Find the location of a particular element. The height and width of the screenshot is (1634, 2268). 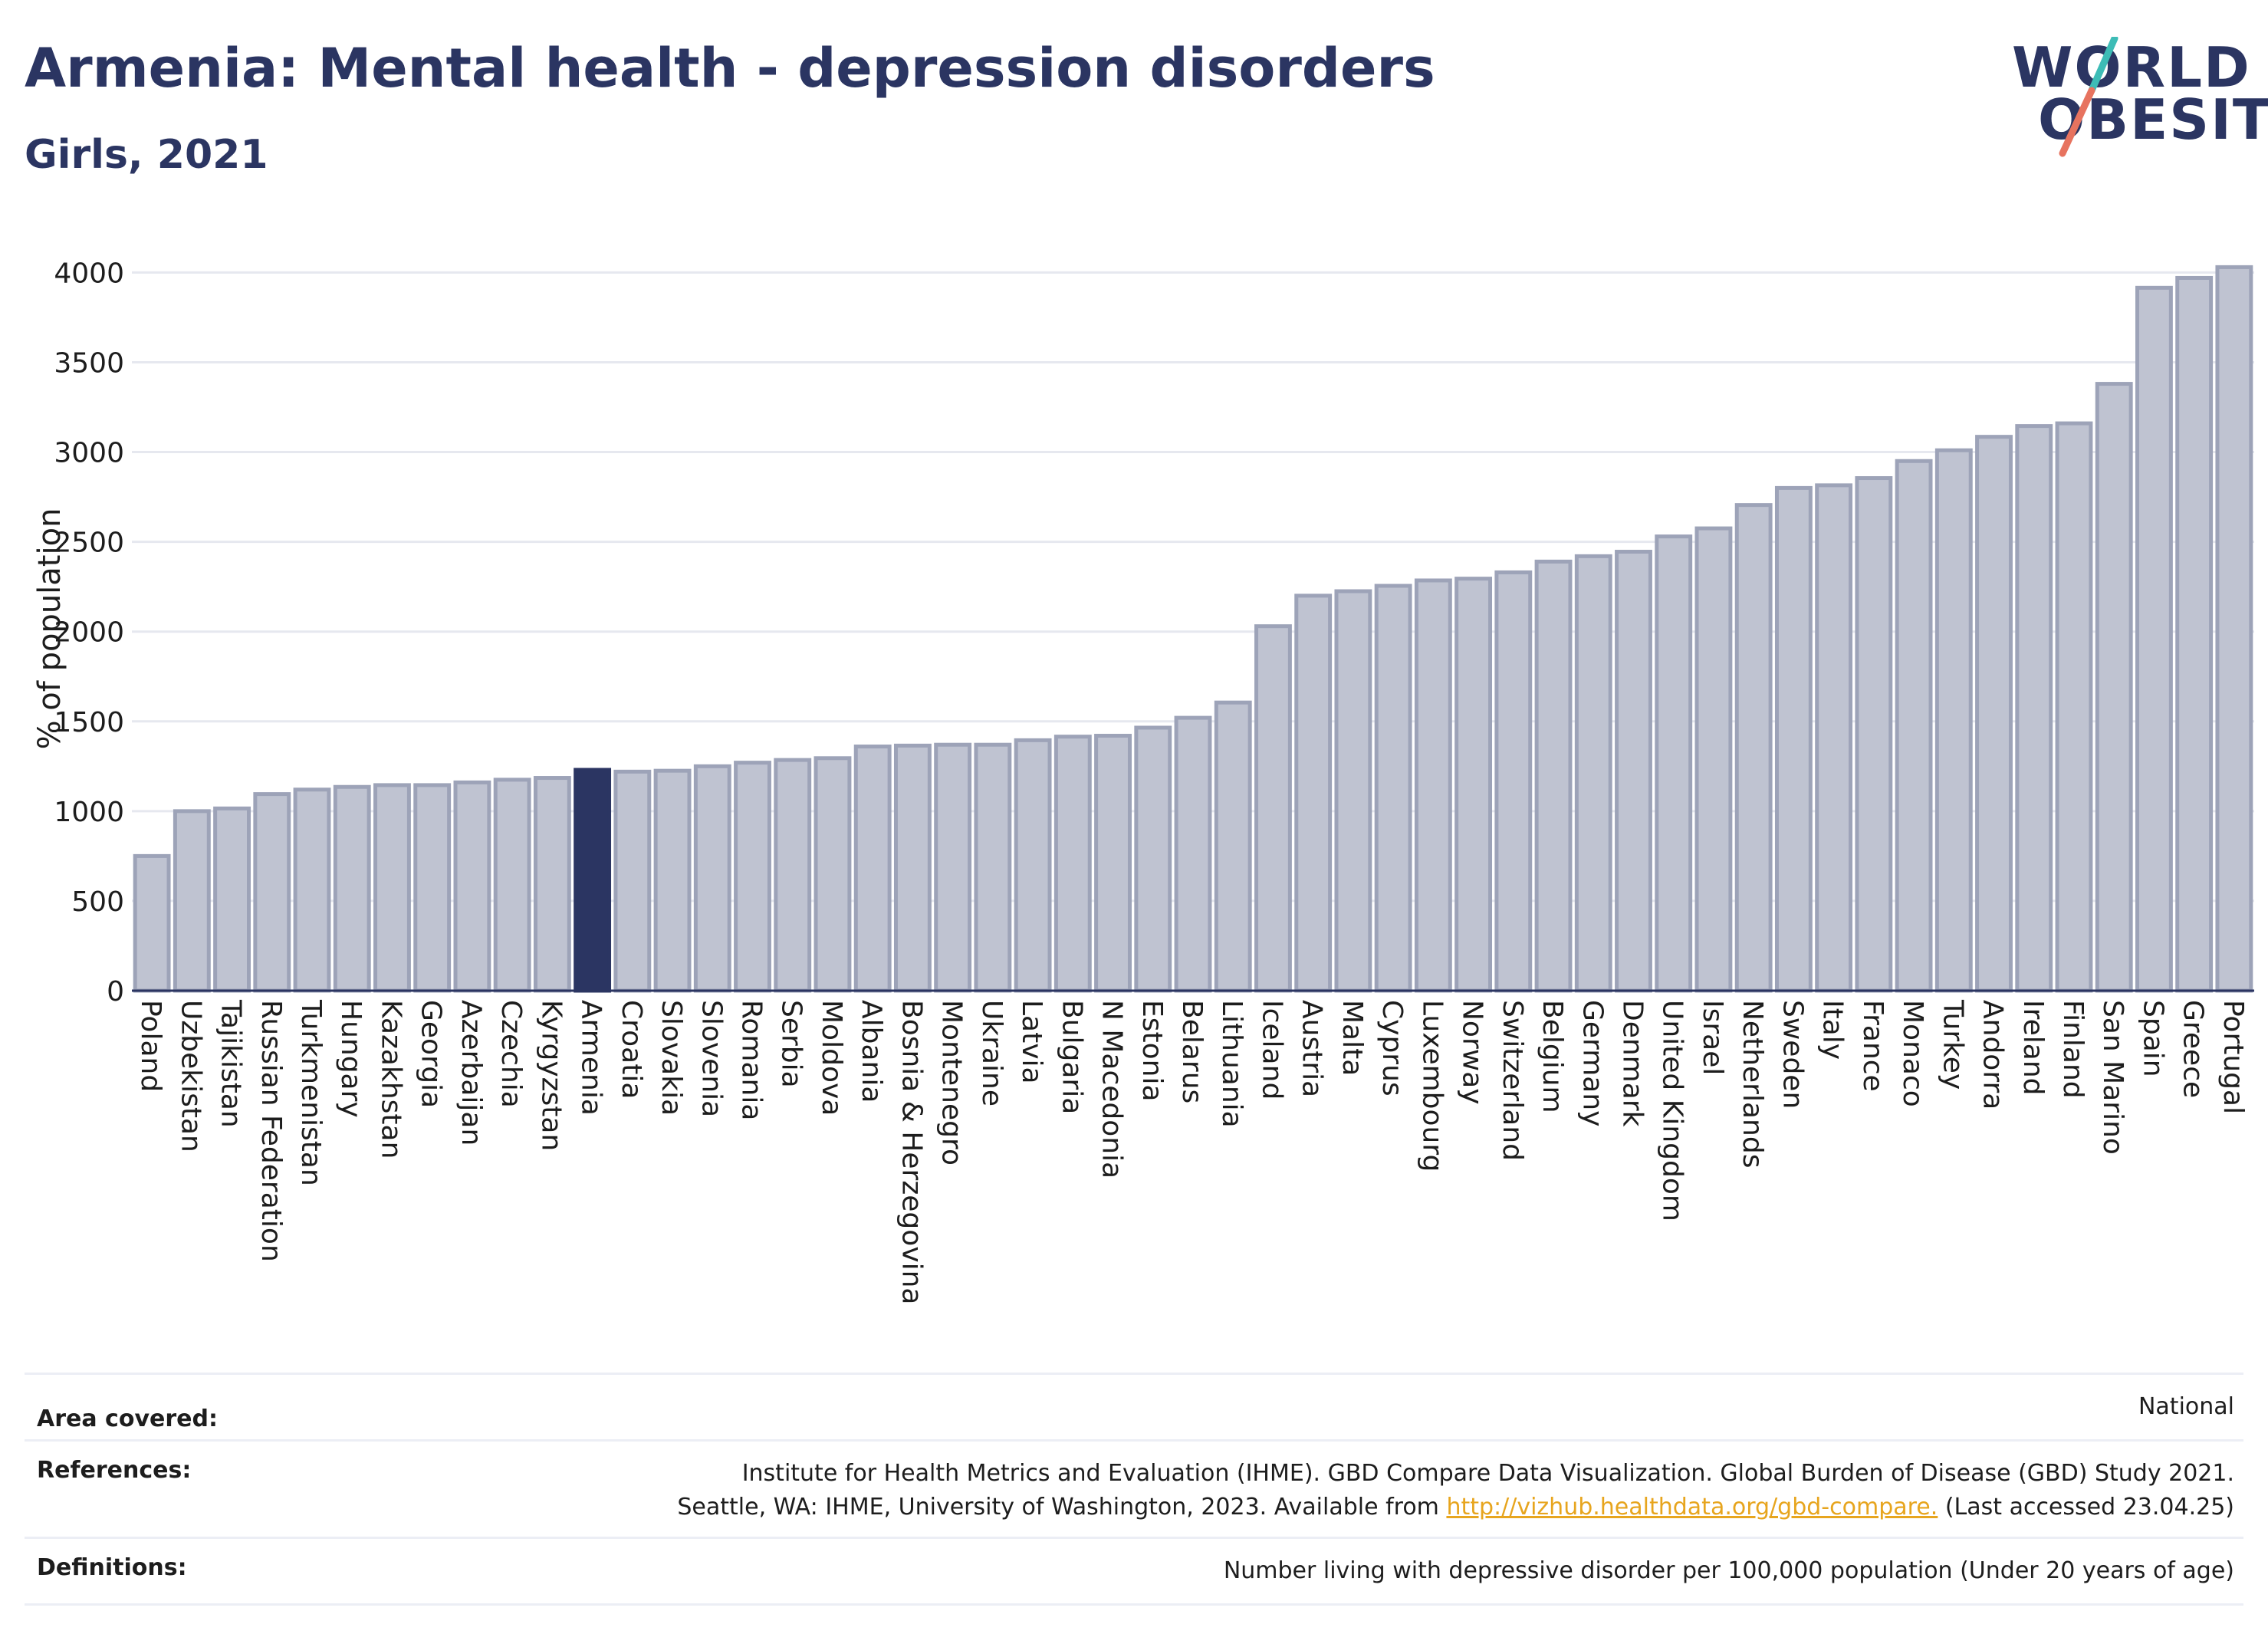

x-tick-label: Georgia is located at coordinates (431, 1054).